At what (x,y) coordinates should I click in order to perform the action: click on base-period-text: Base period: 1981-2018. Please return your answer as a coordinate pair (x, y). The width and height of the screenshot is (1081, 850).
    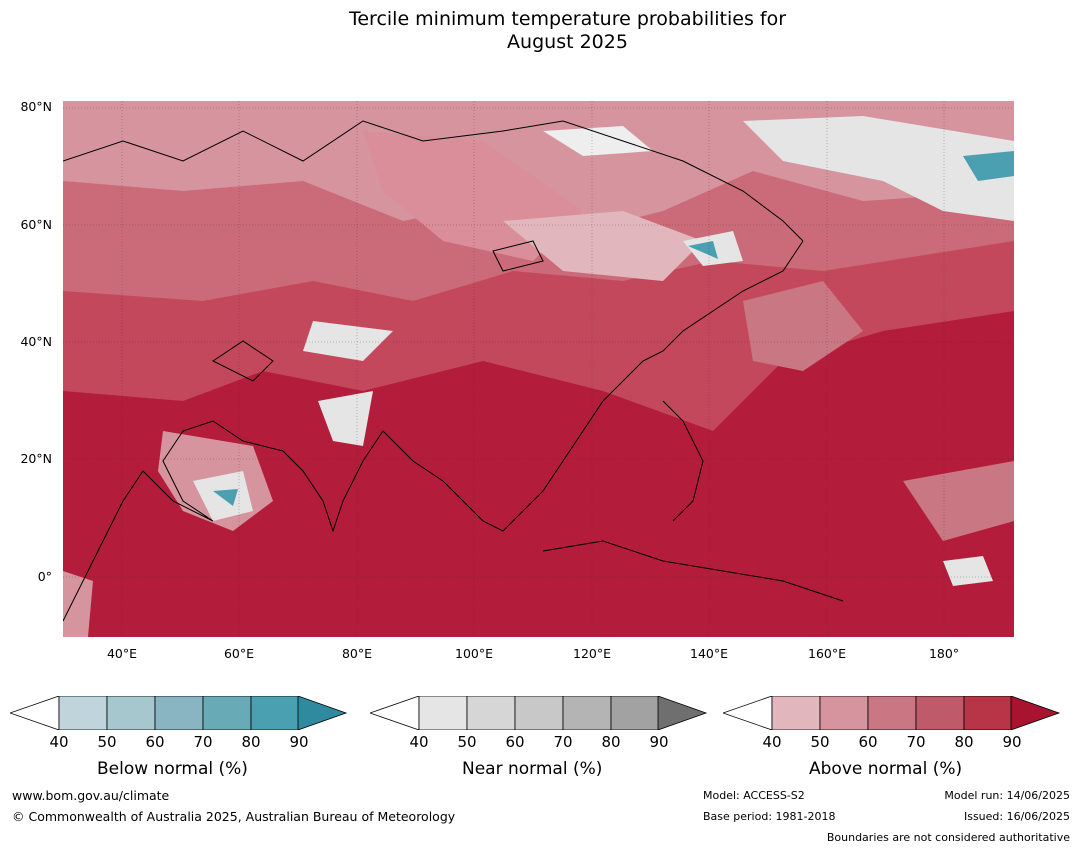
    Looking at the image, I should click on (769, 816).